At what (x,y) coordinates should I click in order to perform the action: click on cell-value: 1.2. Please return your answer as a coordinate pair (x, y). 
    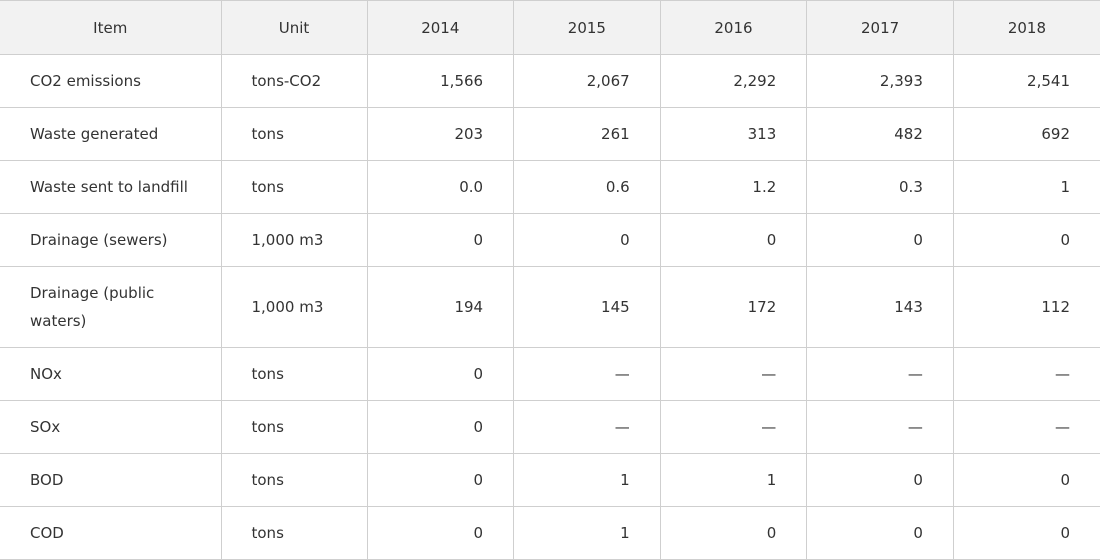
    Looking at the image, I should click on (734, 187).